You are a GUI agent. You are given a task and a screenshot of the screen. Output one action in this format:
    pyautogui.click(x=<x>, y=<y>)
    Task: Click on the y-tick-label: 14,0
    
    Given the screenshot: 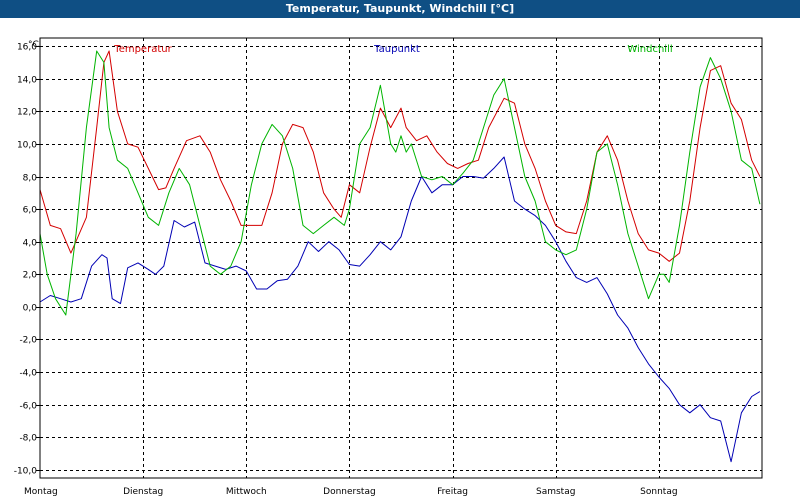 What is the action you would take?
    pyautogui.click(x=27, y=81)
    